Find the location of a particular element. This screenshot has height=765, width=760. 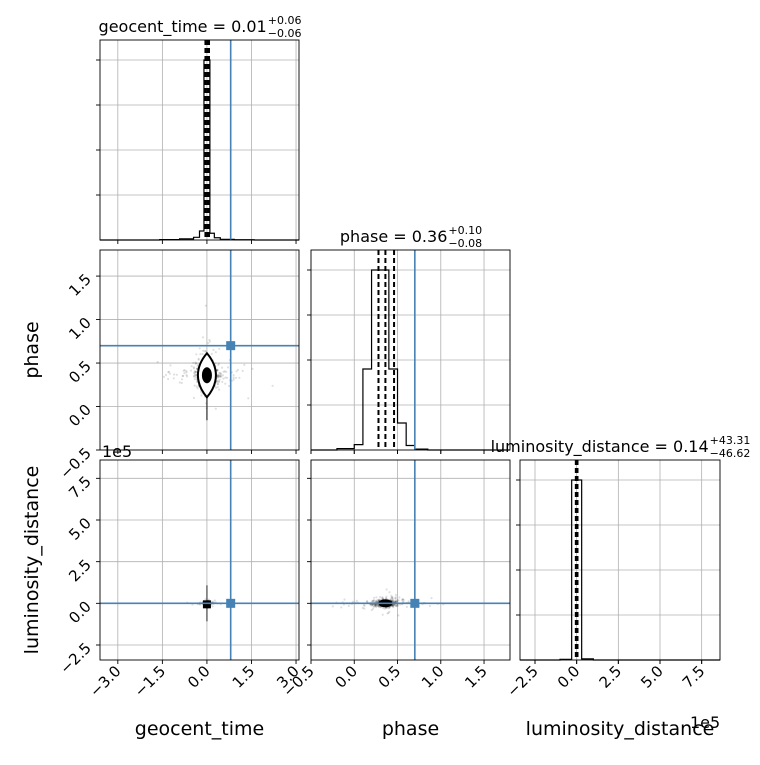

y-tick-labels-phase: −0.5 0.0 0.5 1.0 1.5 phase is located at coordinates (60, 376).